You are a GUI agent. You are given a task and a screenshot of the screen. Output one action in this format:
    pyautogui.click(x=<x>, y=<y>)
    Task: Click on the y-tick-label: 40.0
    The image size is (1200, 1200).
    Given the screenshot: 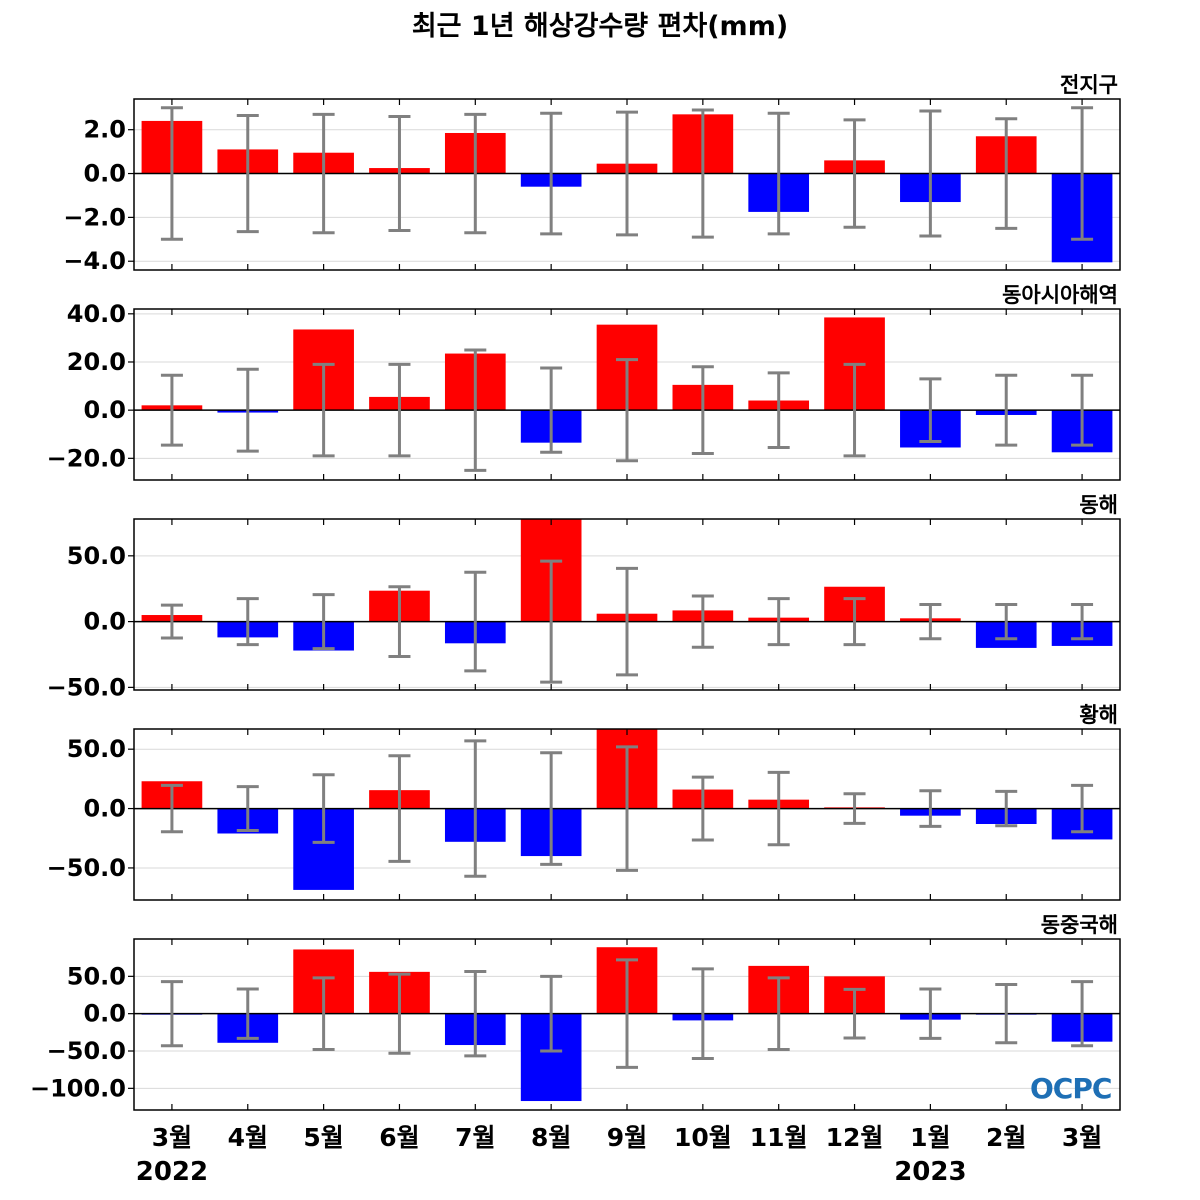 What is the action you would take?
    pyautogui.click(x=96, y=314)
    